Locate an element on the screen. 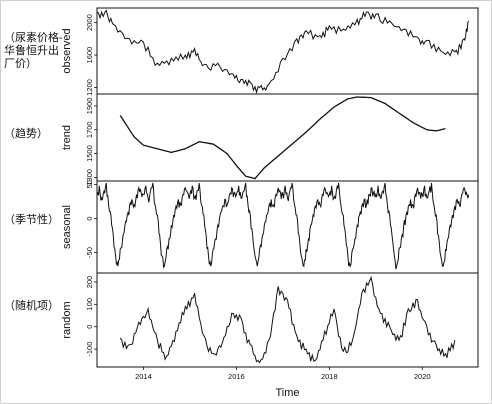  side-label-trend: （趋势） is located at coordinates (26, 134).